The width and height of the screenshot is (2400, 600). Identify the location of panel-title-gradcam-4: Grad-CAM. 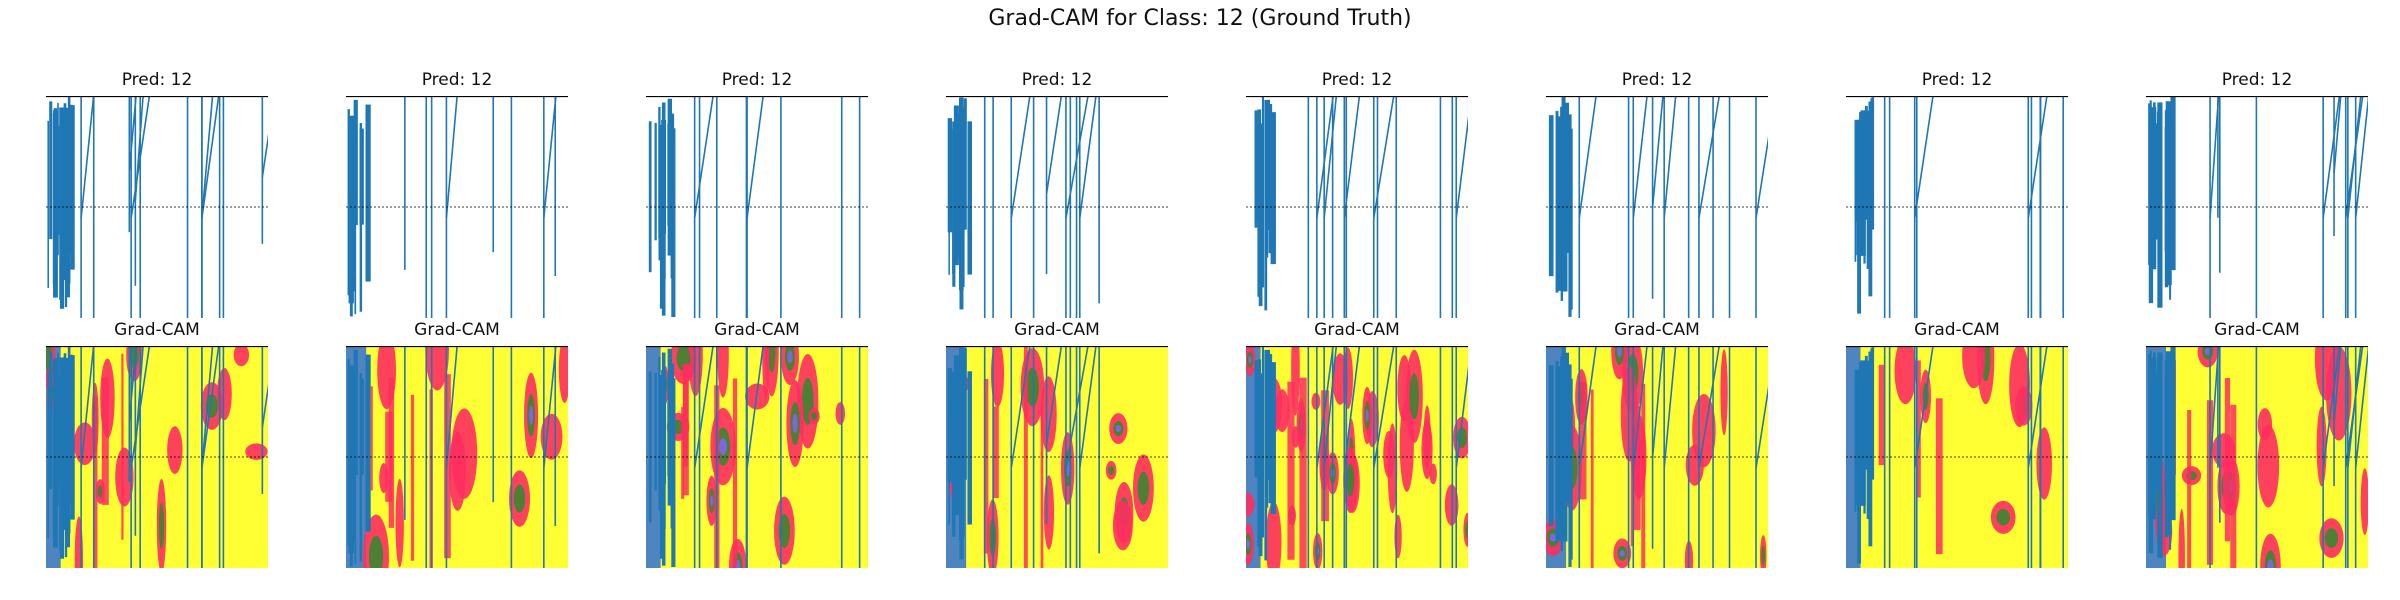
(1057, 330).